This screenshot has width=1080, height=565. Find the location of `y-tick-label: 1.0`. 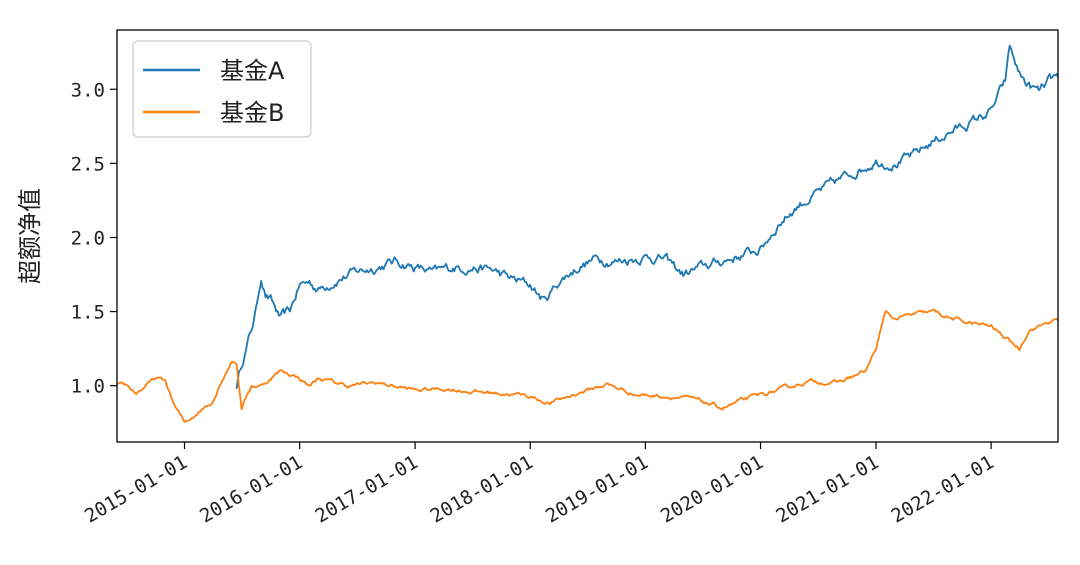

y-tick-label: 1.0 is located at coordinates (88, 387).